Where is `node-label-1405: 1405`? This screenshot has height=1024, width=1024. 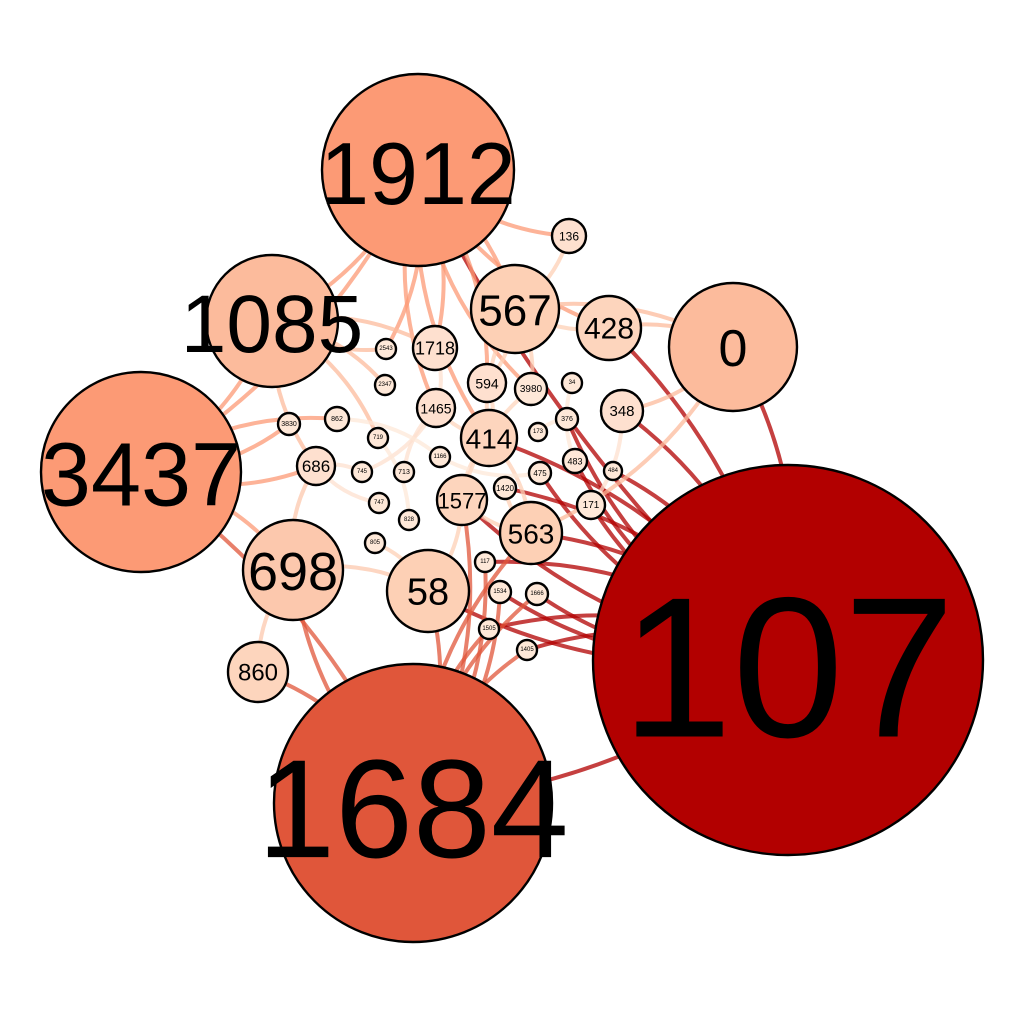 node-label-1405: 1405 is located at coordinates (527, 650).